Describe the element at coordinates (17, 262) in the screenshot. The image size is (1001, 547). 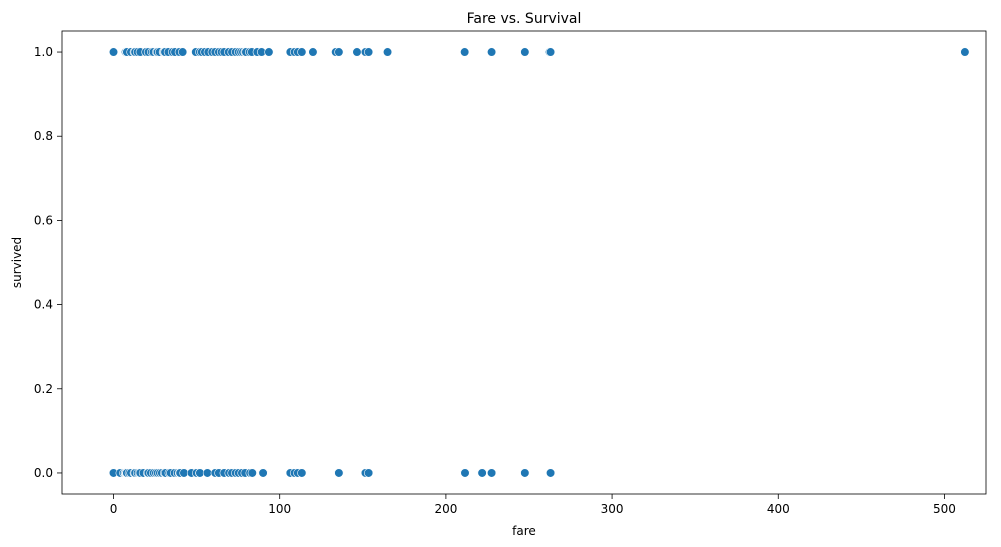
I see `y-axis-title: survived` at that location.